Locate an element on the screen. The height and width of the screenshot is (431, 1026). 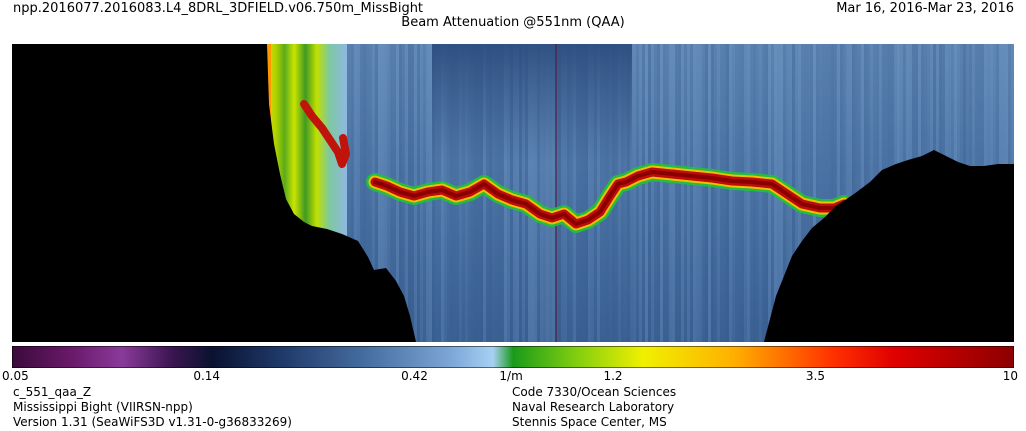
colorbar-gradient is located at coordinates (513, 357).